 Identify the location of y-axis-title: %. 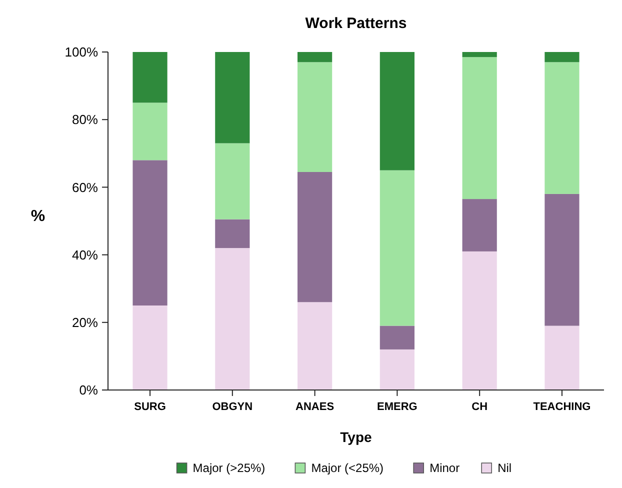
(38, 216).